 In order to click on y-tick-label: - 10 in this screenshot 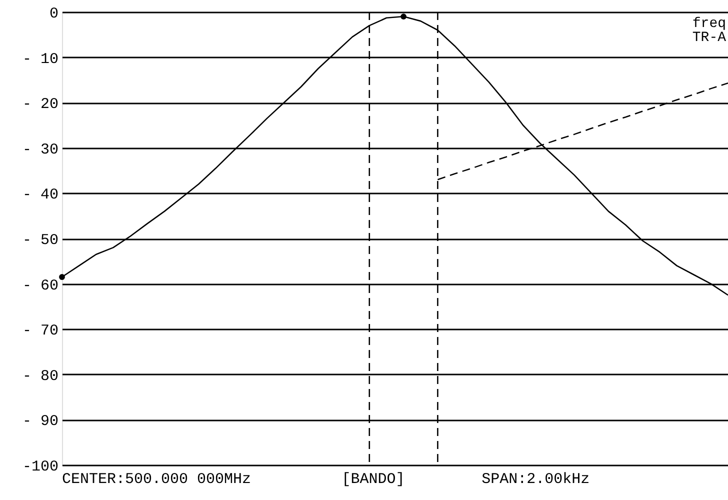, I will do `click(40, 59)`.